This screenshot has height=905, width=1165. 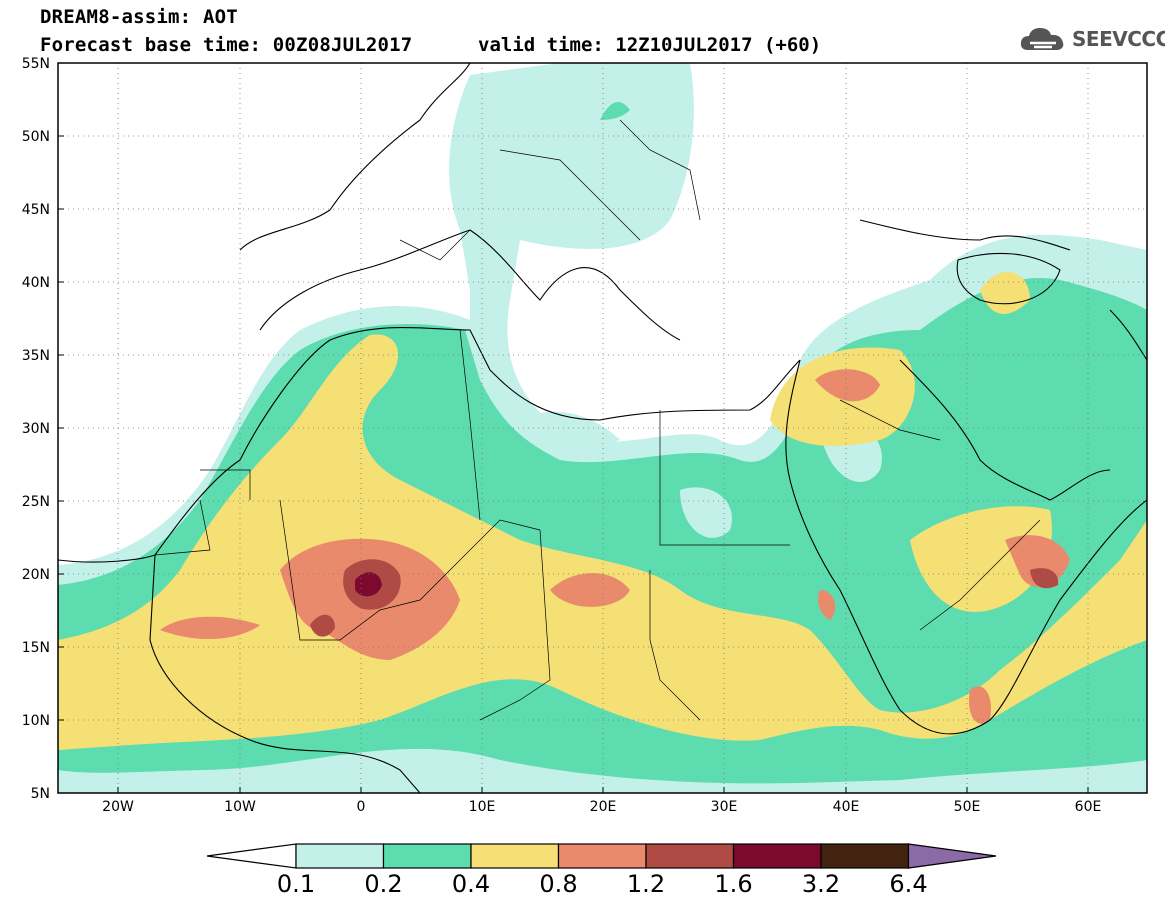 I want to click on lon-label-10e: 10E, so click(x=482, y=807).